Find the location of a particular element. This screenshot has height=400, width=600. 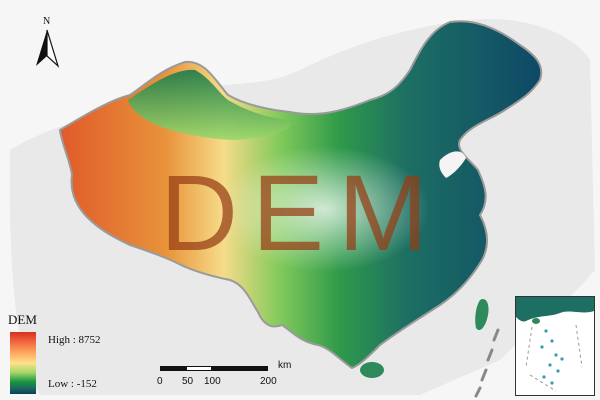

maritime-boundary is located at coordinates (487, 363).